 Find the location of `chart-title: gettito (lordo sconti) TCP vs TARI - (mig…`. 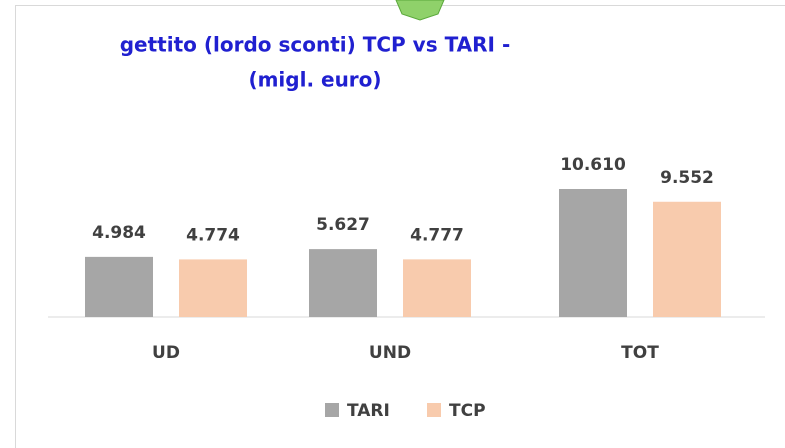

chart-title: gettito (lordo sconti) TCP vs TARI - (mig… is located at coordinates (315, 62).